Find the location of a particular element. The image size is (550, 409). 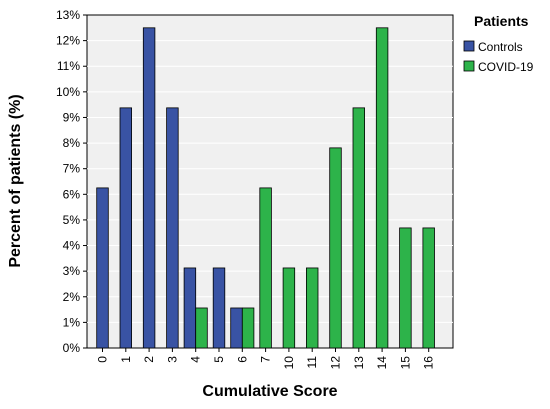

x-tick-label: 3 is located at coordinates (172, 359).